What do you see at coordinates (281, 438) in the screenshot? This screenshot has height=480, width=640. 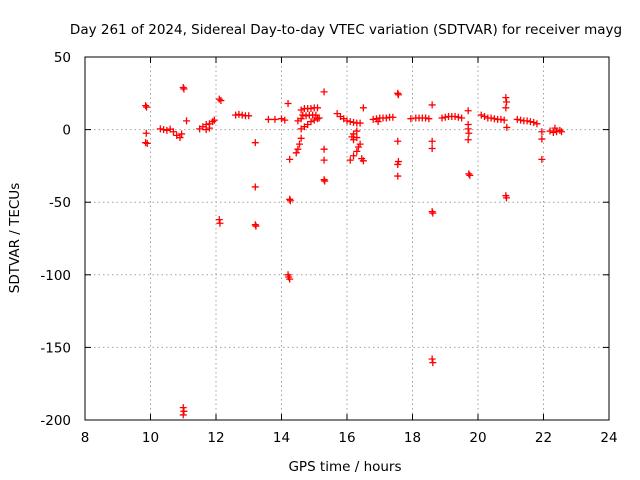 I see `x-tick-label: 14` at bounding box center [281, 438].